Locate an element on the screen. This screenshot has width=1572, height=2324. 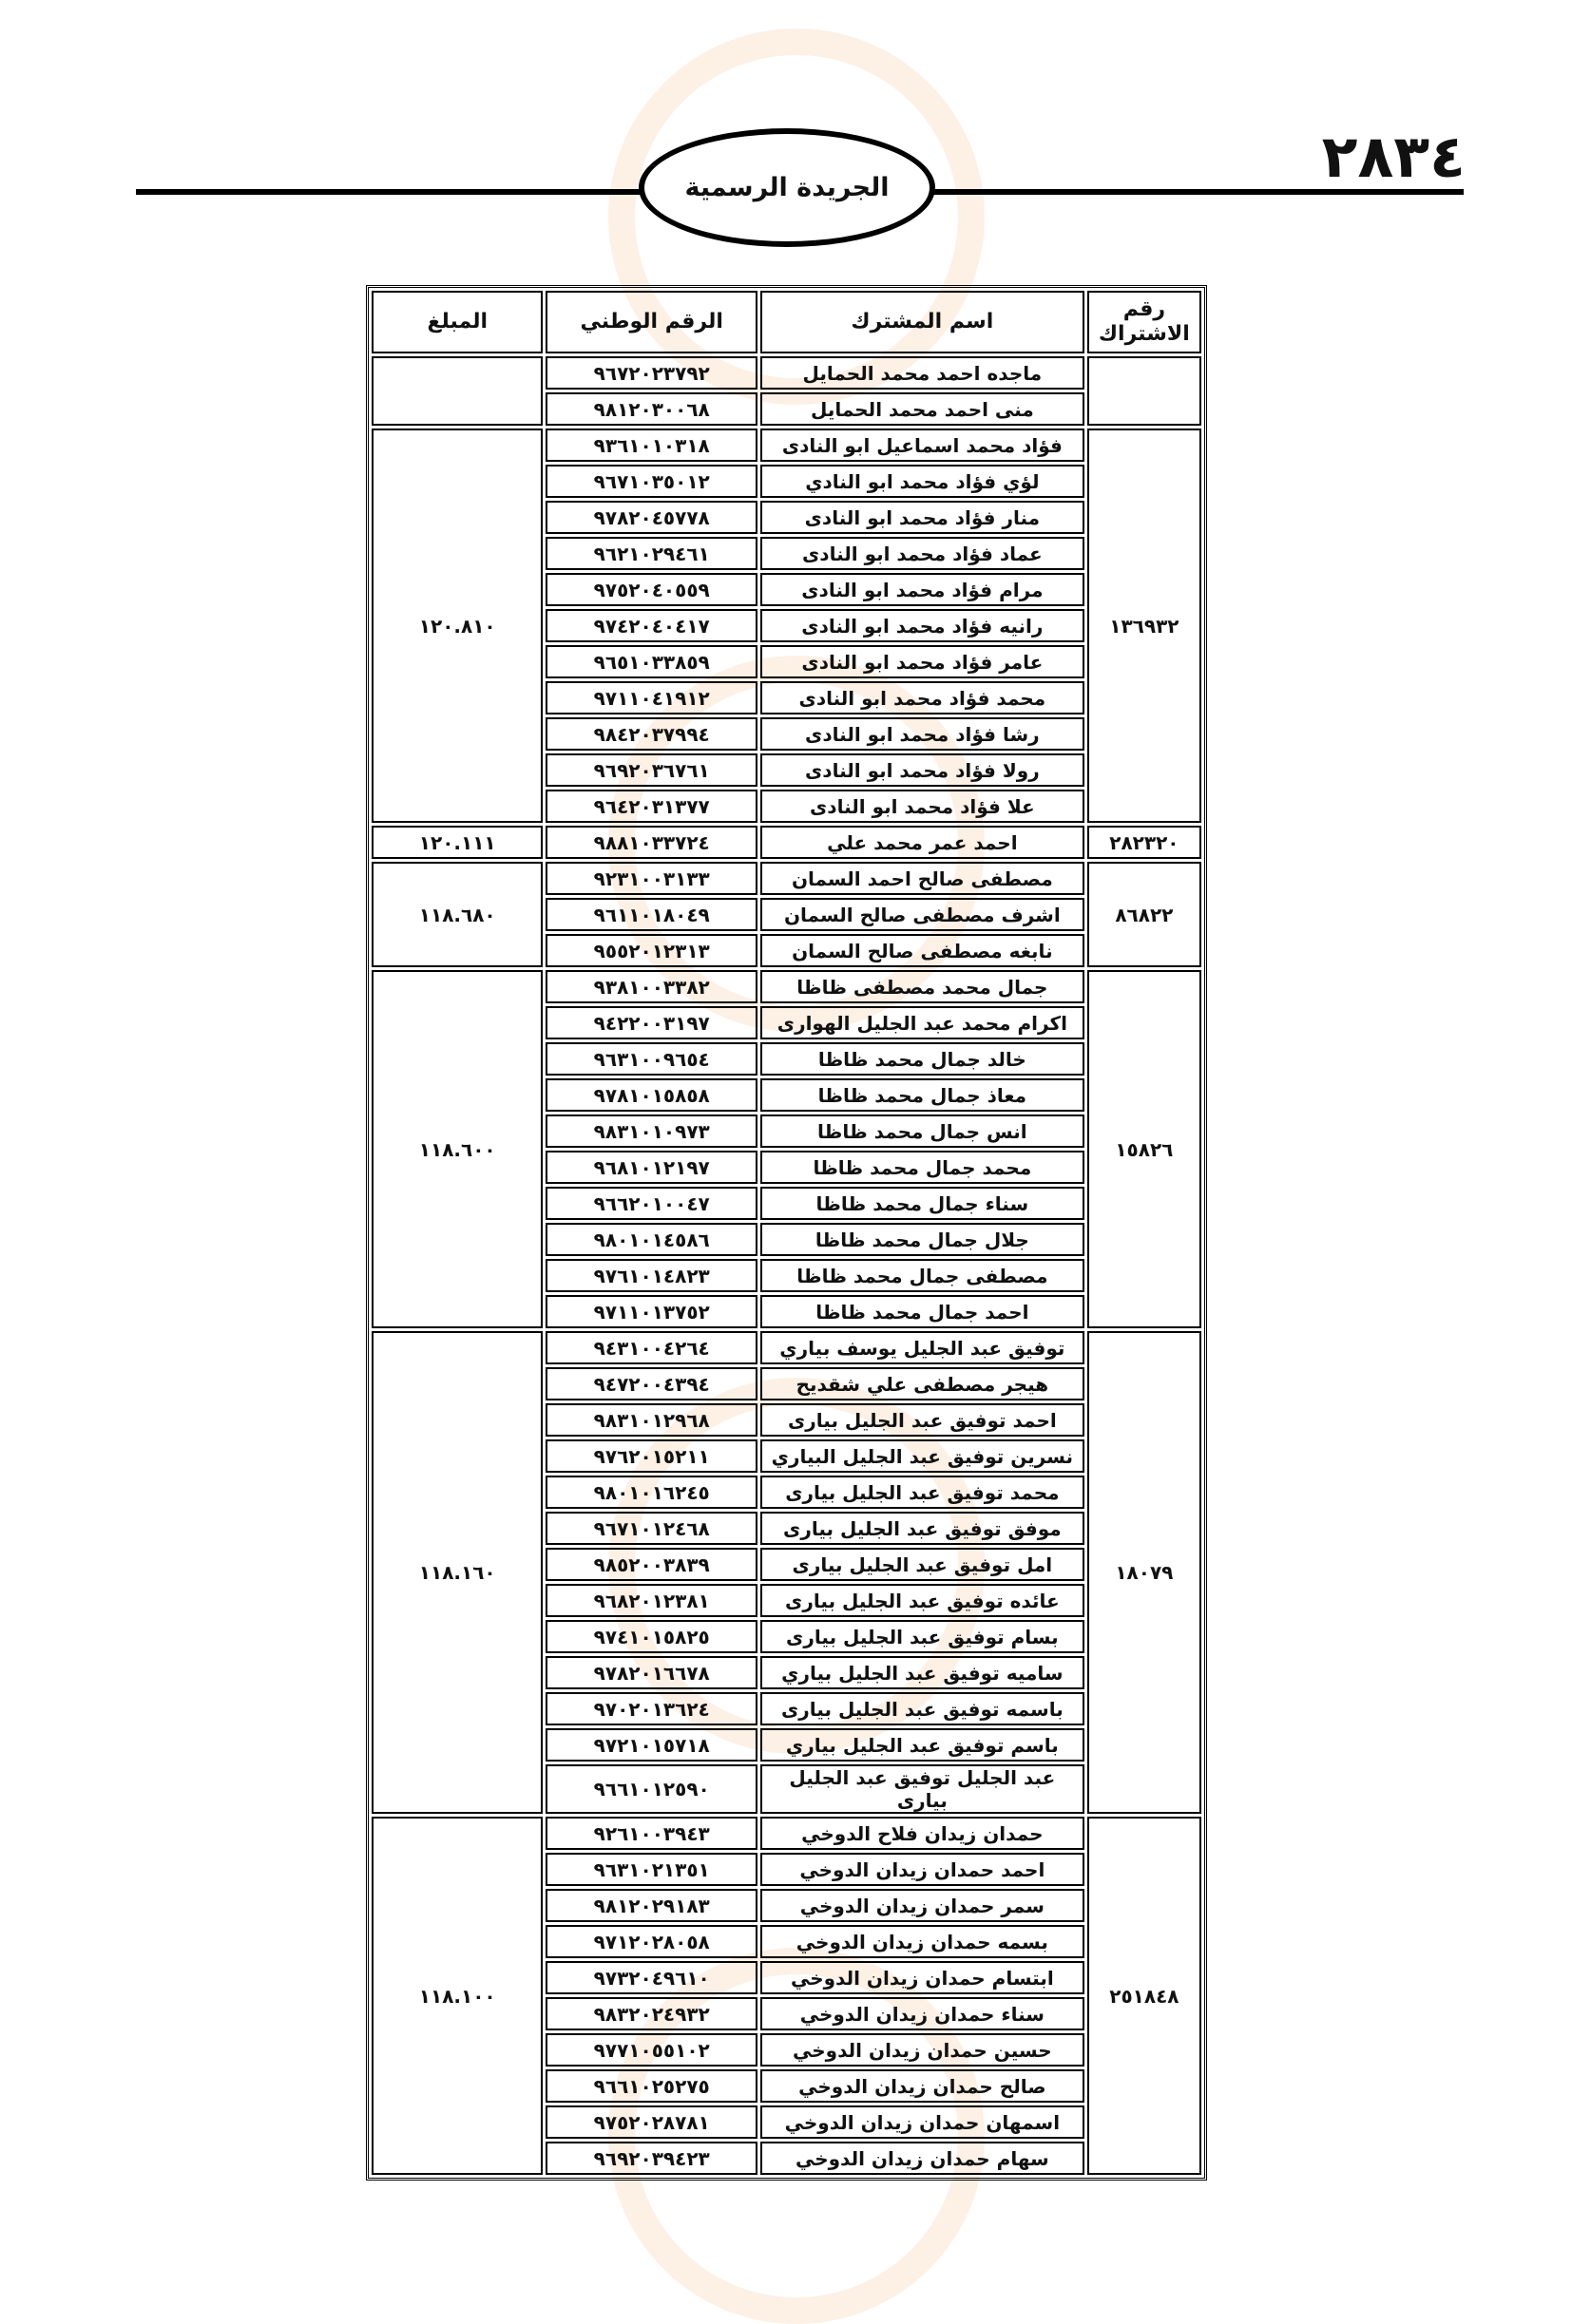
table-row: نابغه مصطفى صالح السمان ٩٥٥٢٠١٢٣١٣ is located at coordinates (786, 950).